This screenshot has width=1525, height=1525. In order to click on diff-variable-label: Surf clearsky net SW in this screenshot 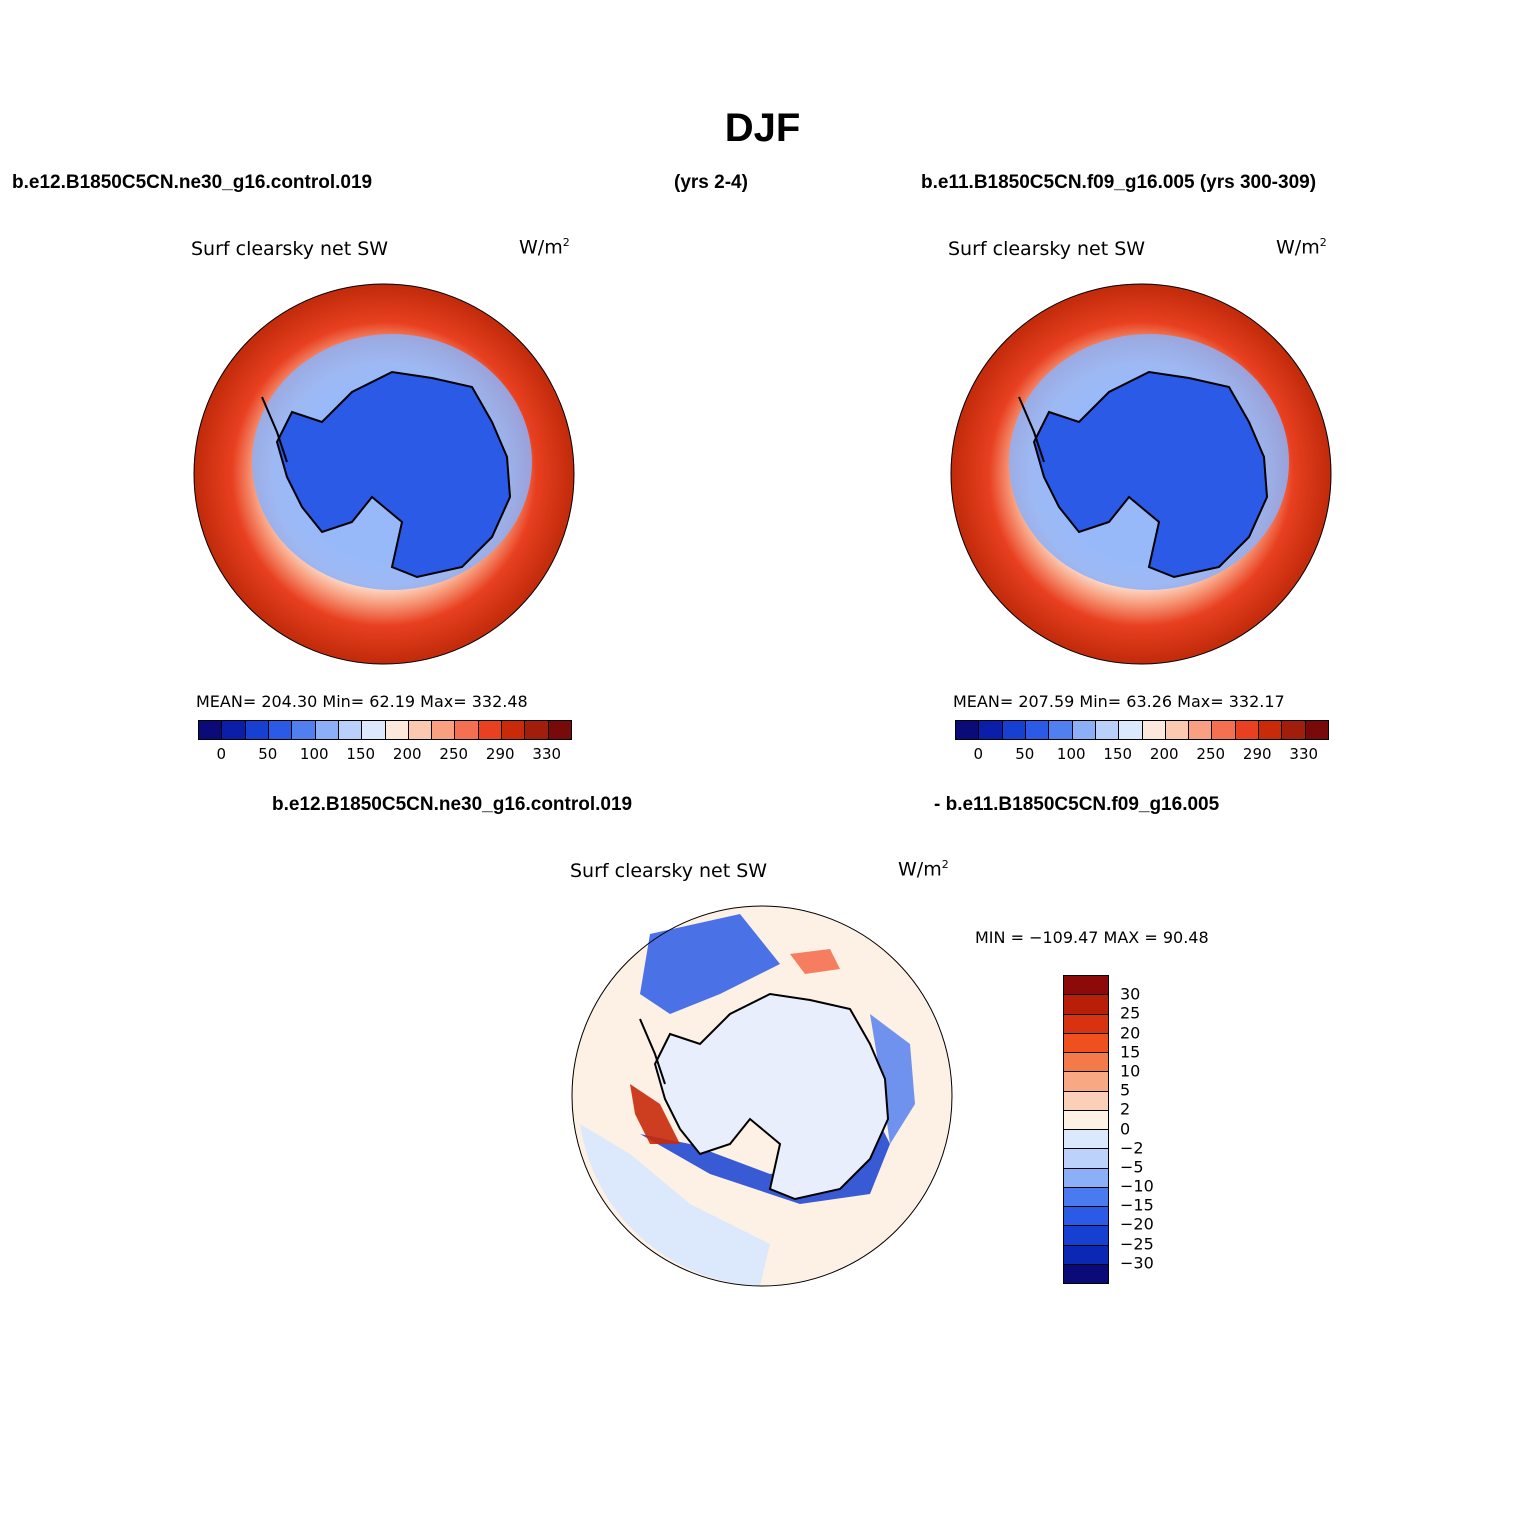, I will do `click(669, 871)`.